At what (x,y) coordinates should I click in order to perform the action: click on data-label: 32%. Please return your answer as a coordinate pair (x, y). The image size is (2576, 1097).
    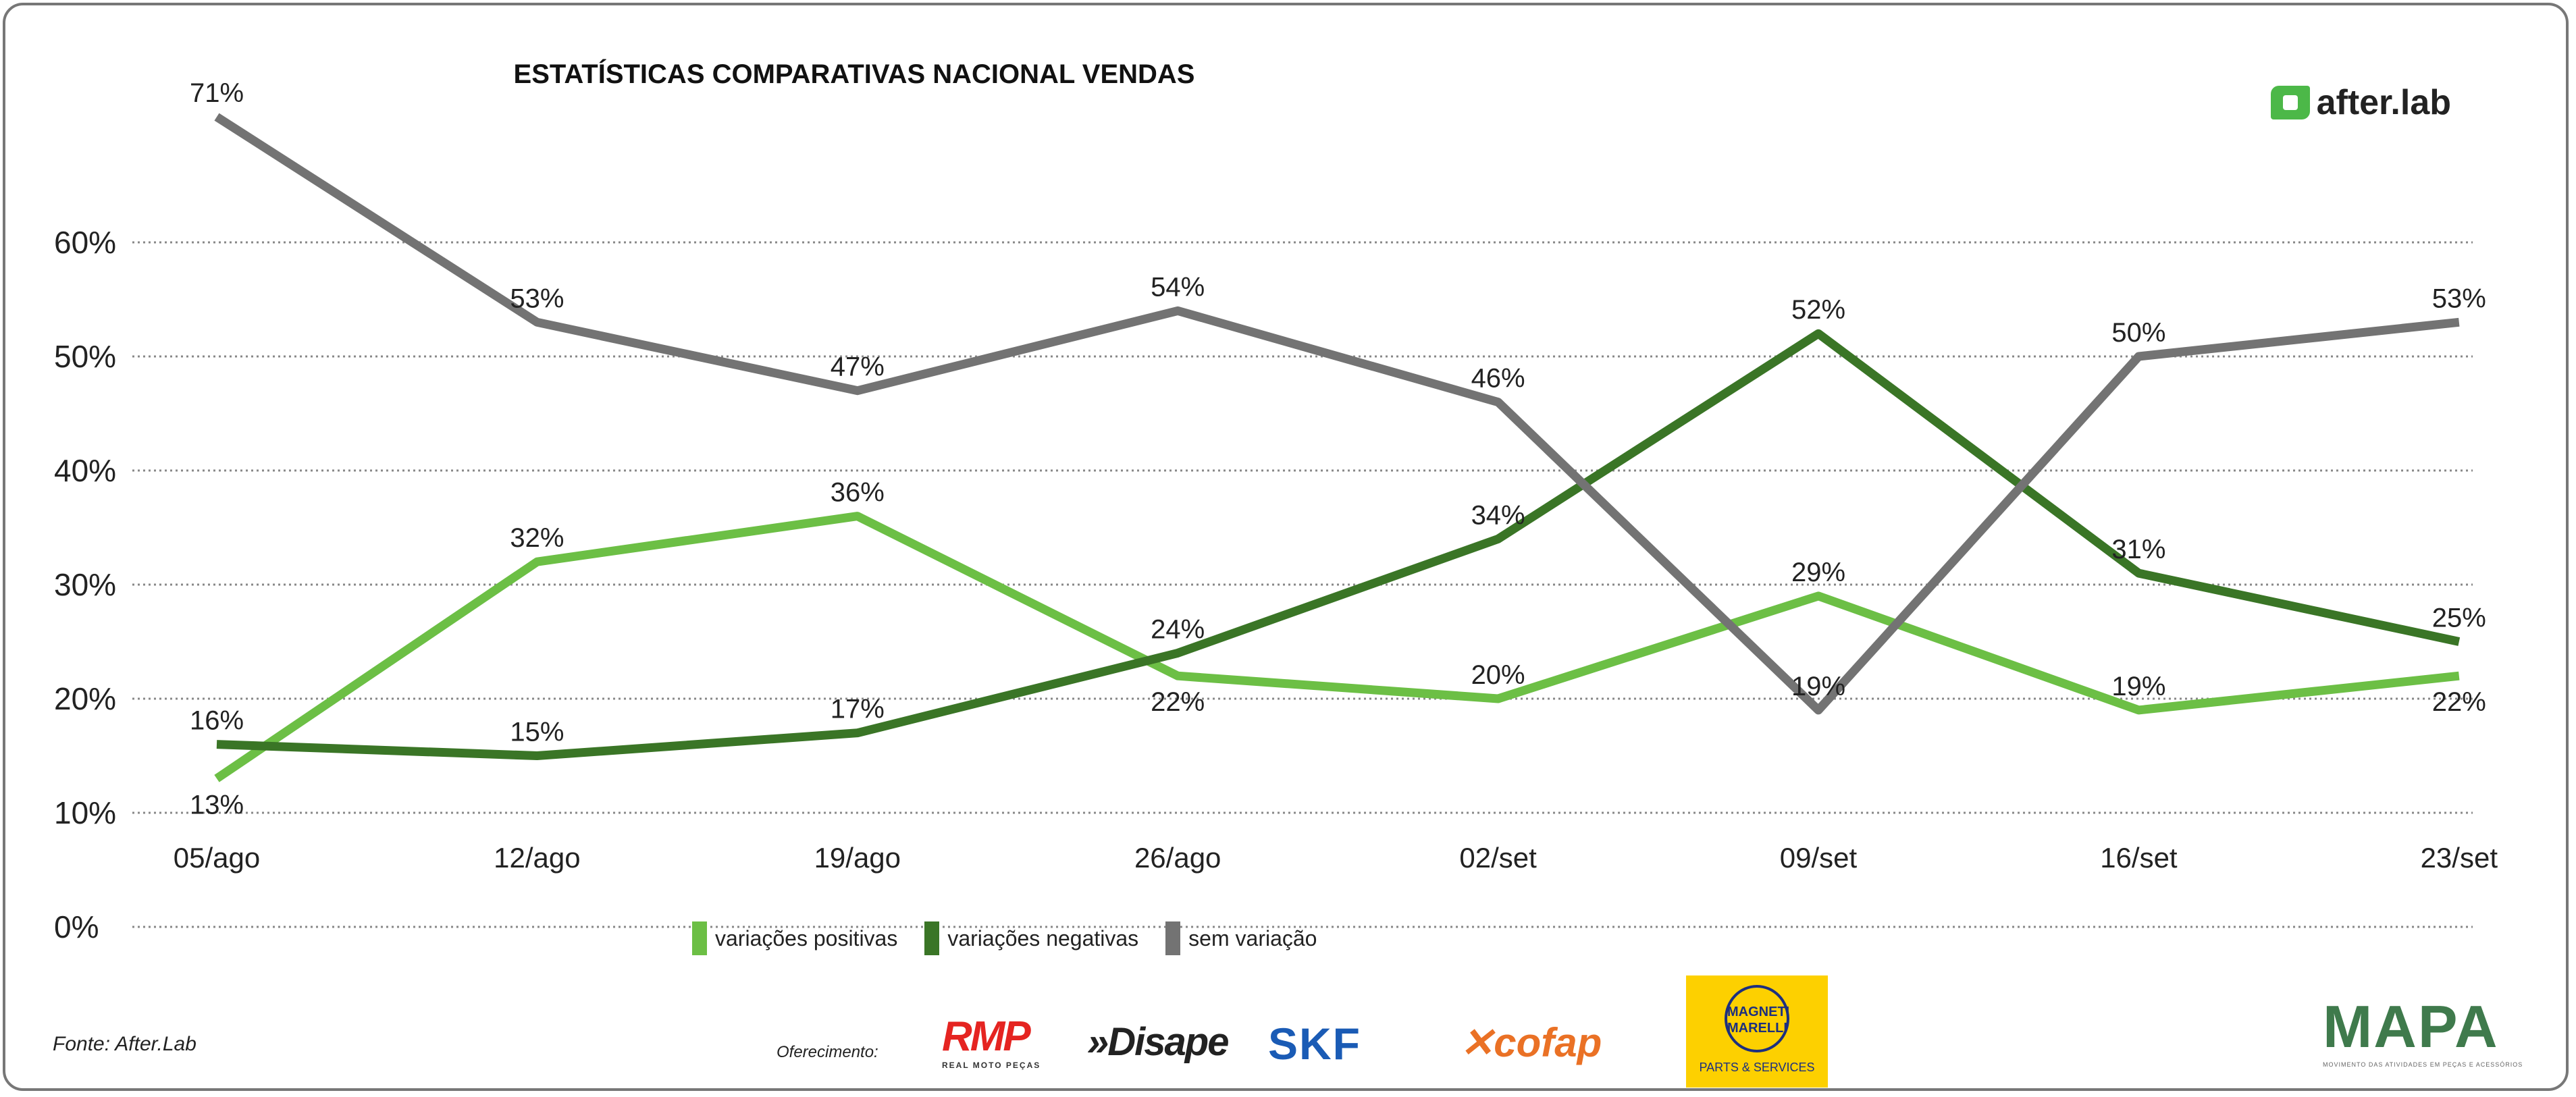
    Looking at the image, I should click on (537, 538).